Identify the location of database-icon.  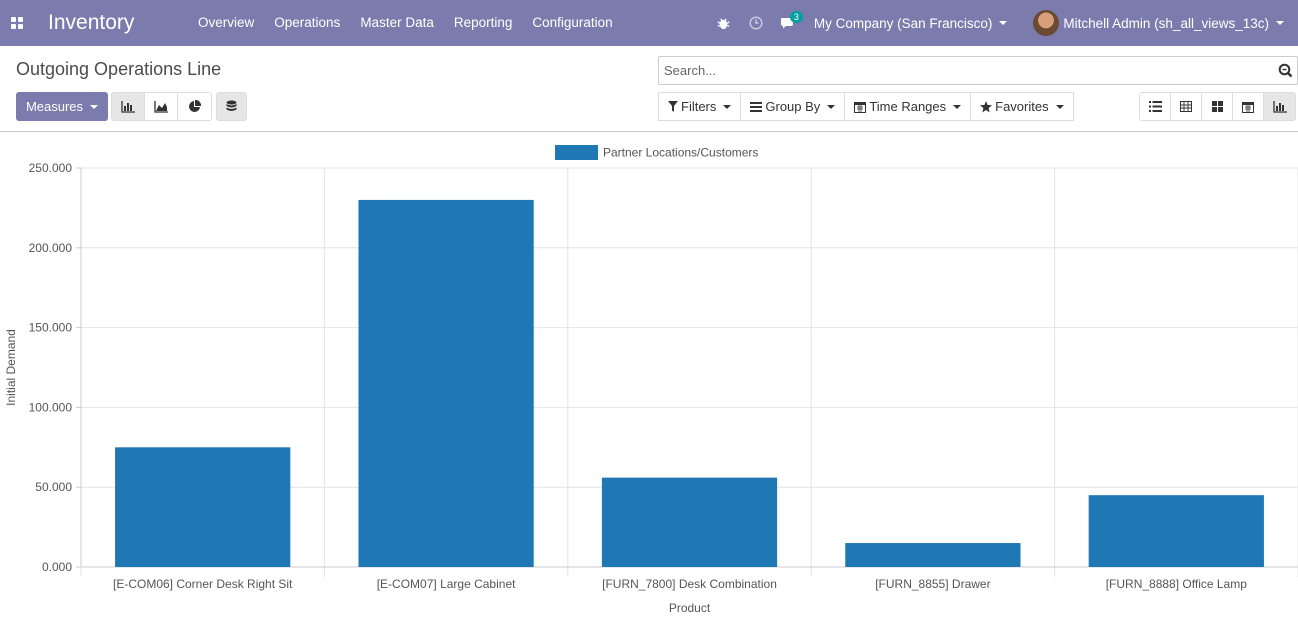
(231, 105).